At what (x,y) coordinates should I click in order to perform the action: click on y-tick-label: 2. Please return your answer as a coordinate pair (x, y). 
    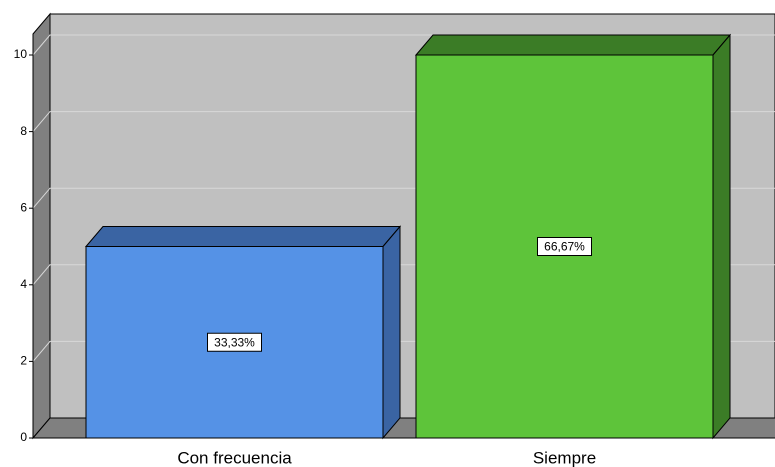
    Looking at the image, I should click on (23, 361).